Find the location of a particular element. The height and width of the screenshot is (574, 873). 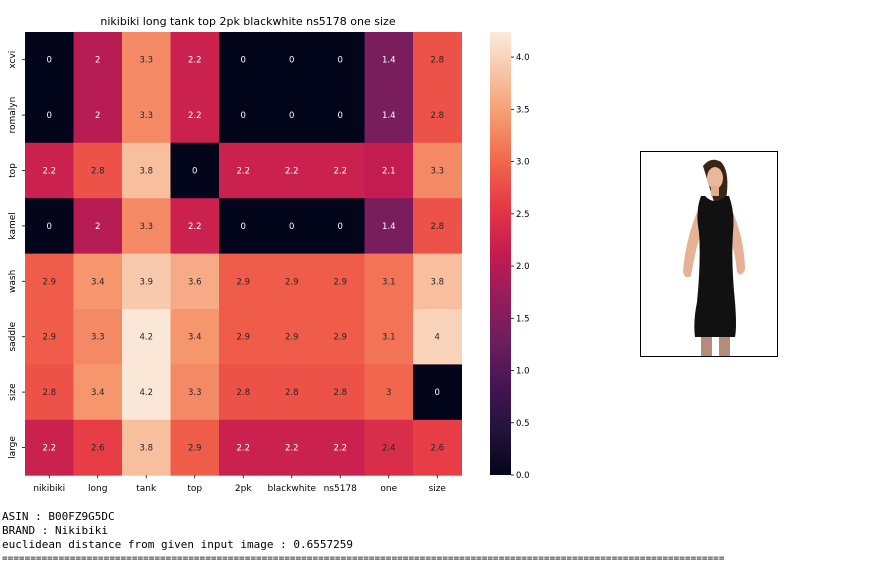

colorbar-tick-label: 0.5 is located at coordinates (523, 424).